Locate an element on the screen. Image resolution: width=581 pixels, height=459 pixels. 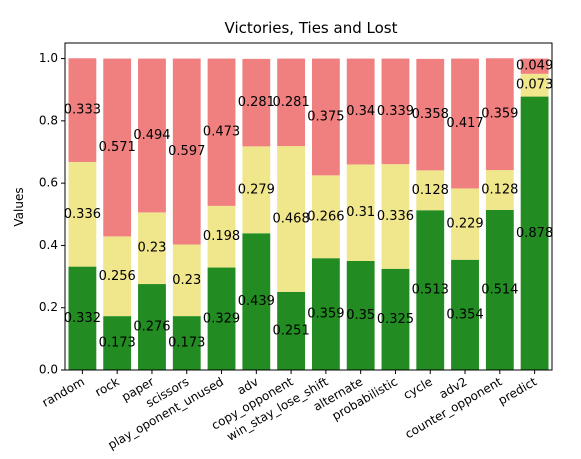
data-label: 0.256 is located at coordinates (117, 276).